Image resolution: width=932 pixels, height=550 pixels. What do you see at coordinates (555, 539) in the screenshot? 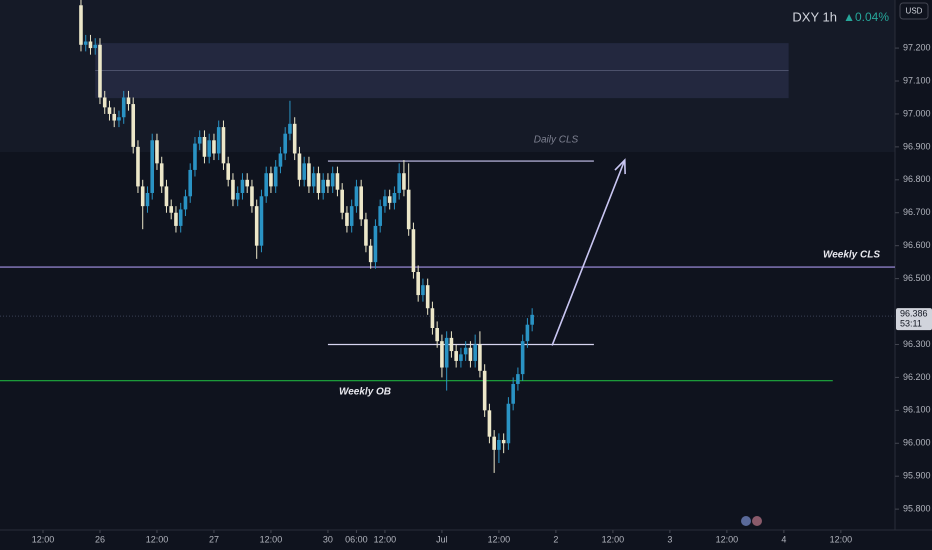
I see `x-tick-label: 2` at bounding box center [555, 539].